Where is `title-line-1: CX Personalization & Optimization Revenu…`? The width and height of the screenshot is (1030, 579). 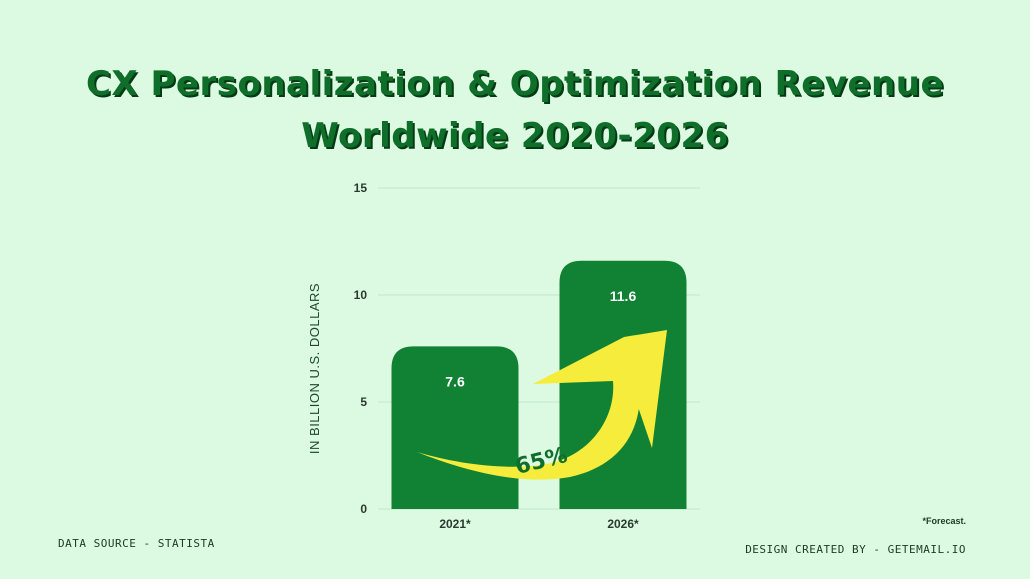 title-line-1: CX Personalization & Optimization Revenu… is located at coordinates (515, 84).